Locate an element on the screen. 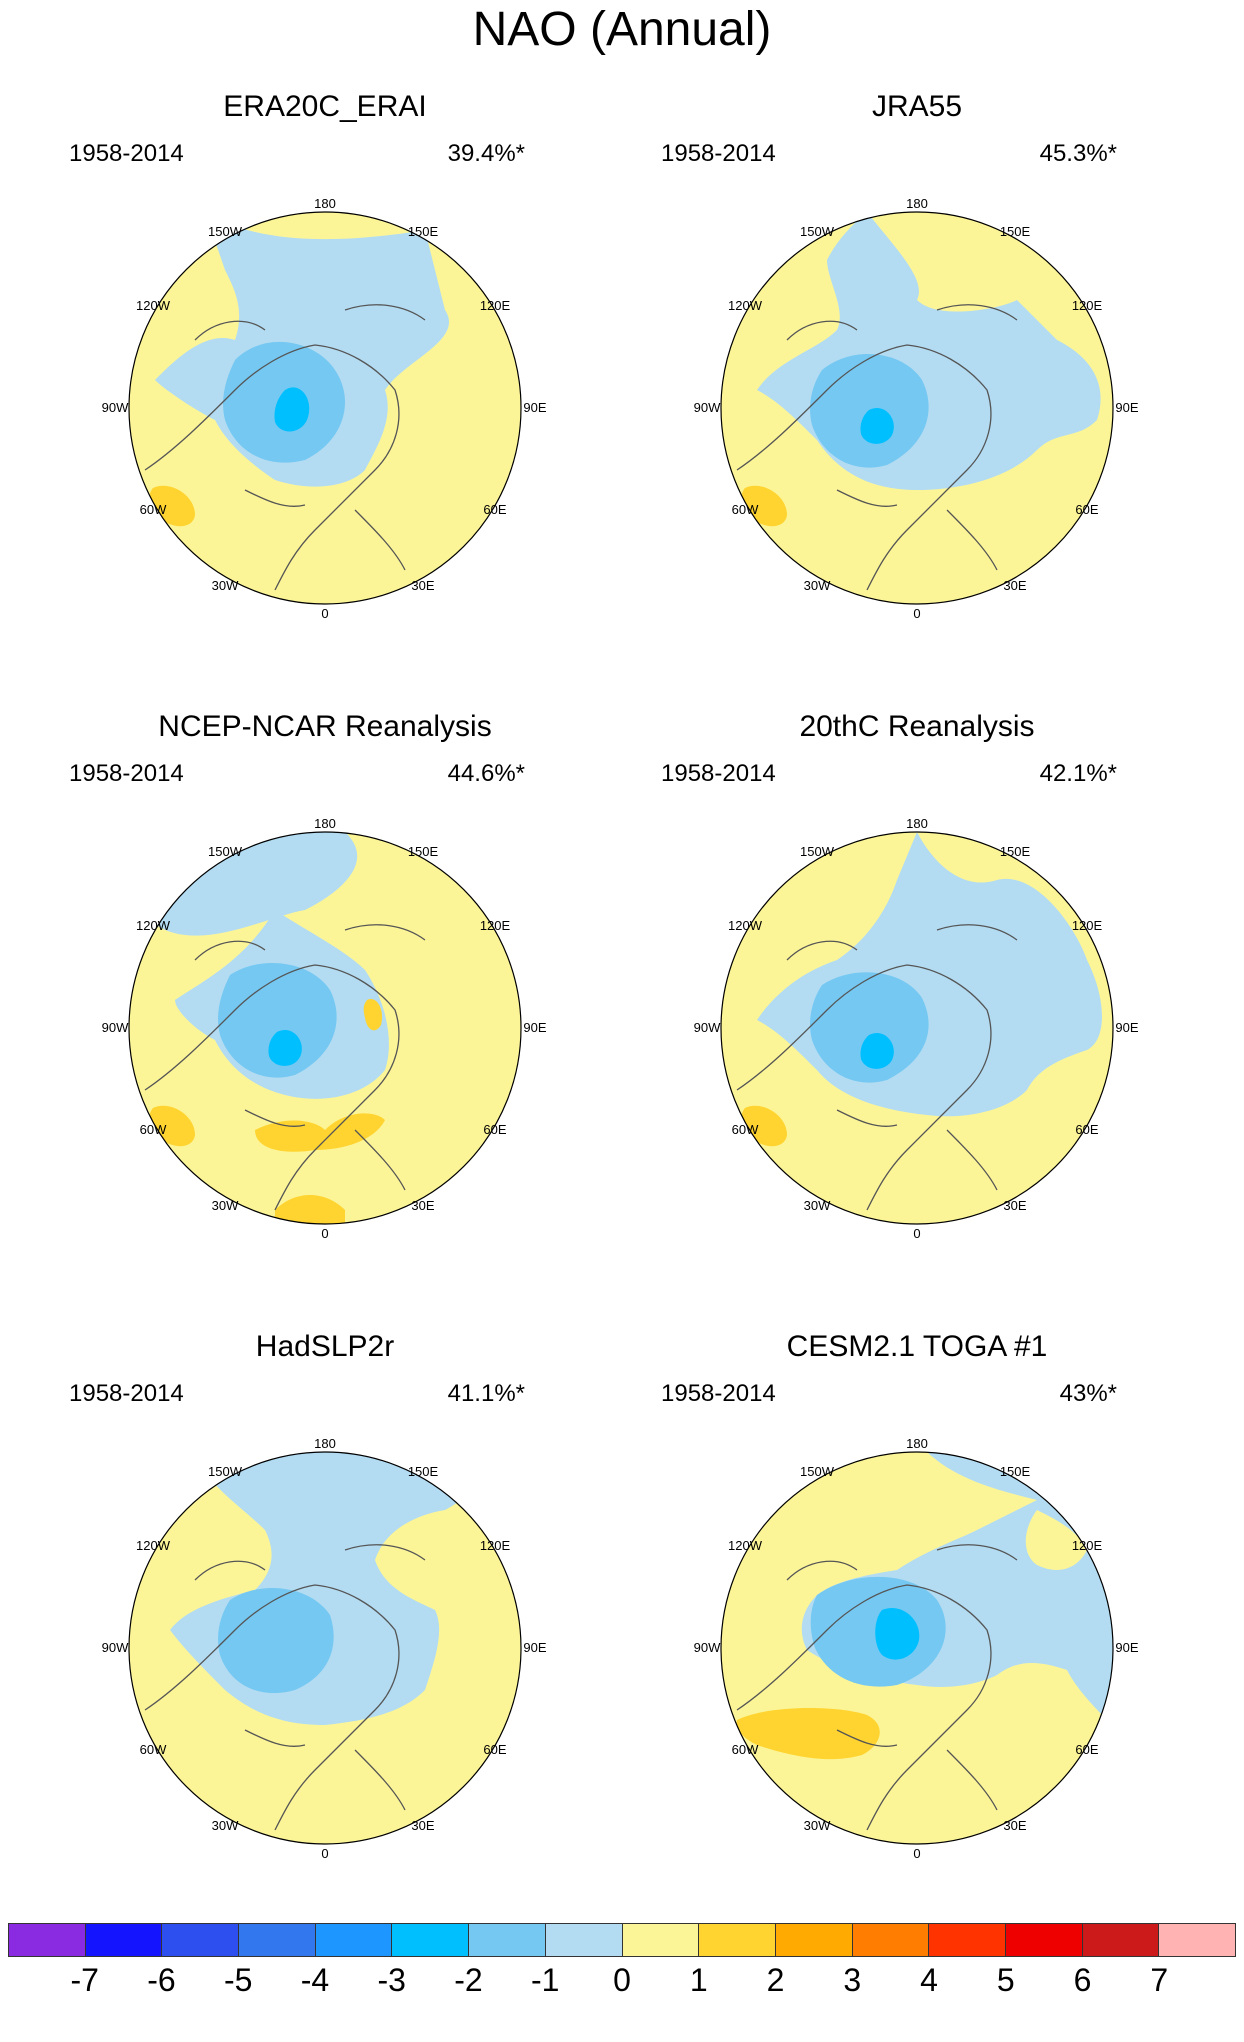 The height and width of the screenshot is (2042, 1244). panel-variance: 42.1%* is located at coordinates (1078, 773).